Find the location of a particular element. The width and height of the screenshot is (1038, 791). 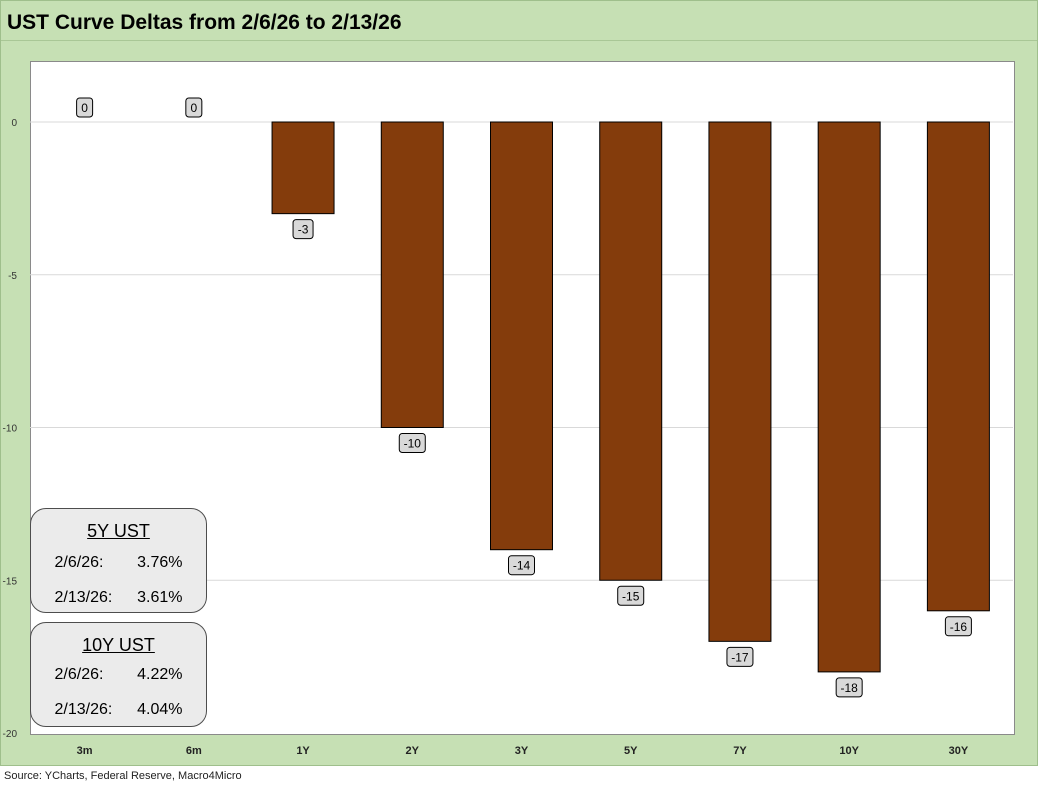

data-label: -10 is located at coordinates (413, 444).